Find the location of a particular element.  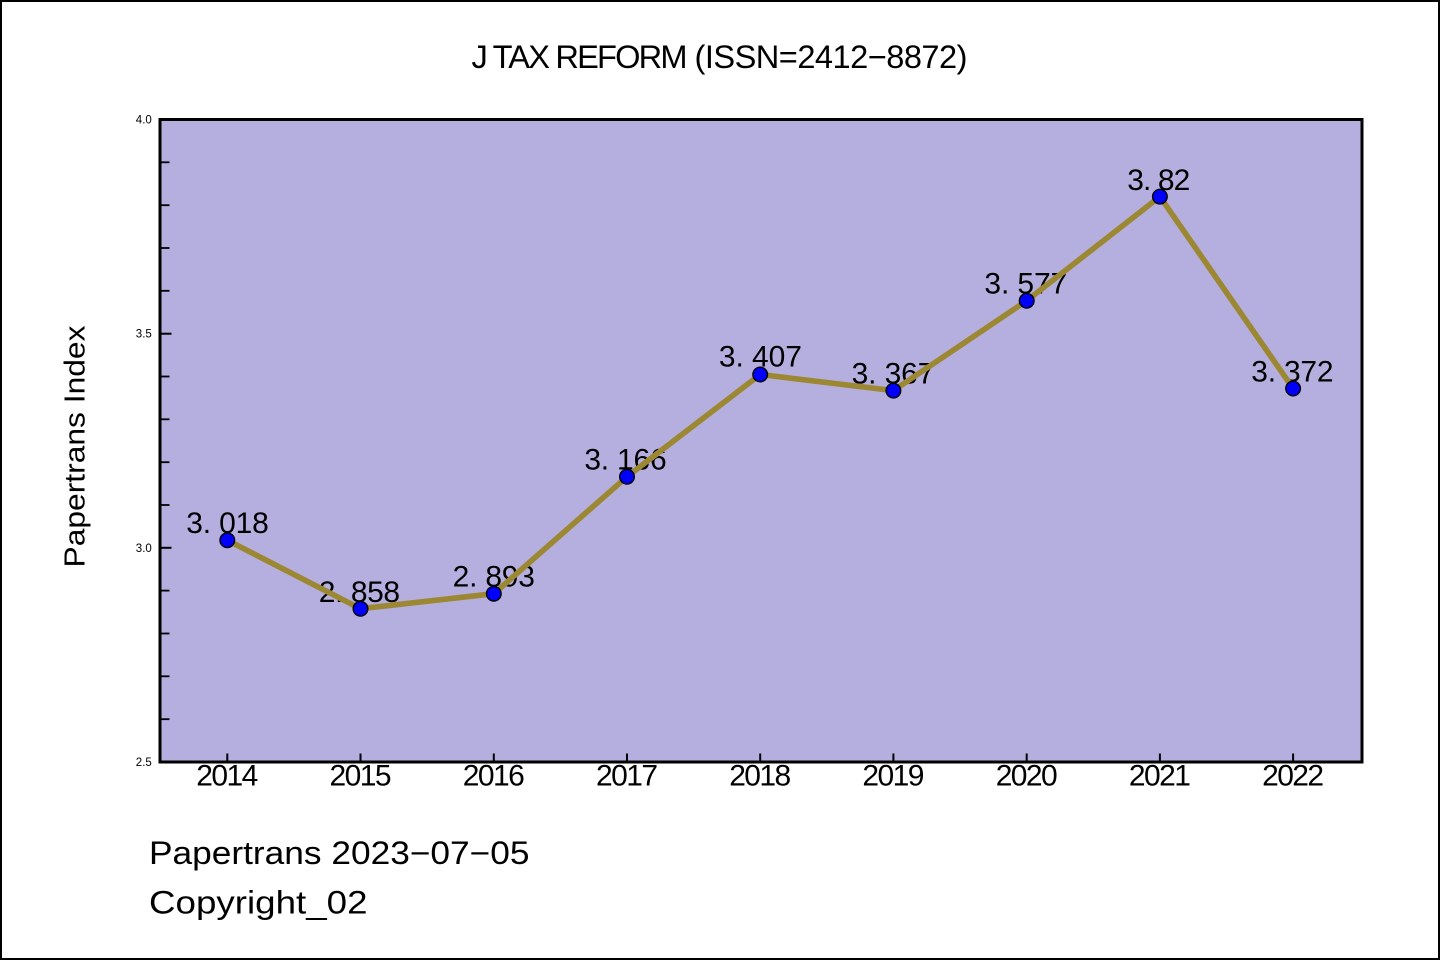

svg-text: Copyright_02 is located at coordinates (258, 903).